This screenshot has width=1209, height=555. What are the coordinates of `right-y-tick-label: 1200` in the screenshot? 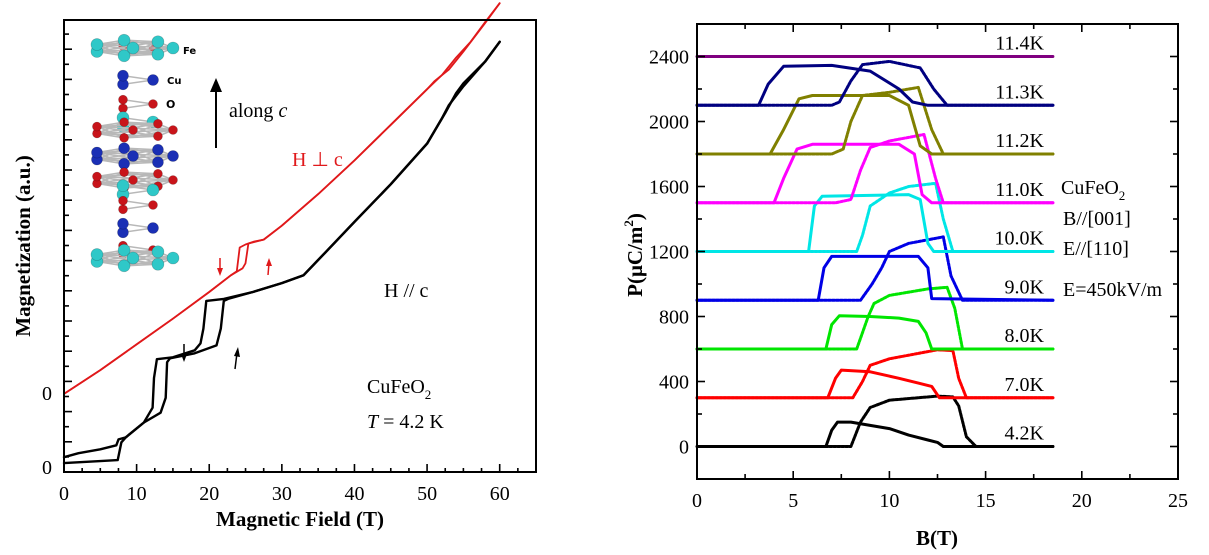 It's located at (669, 253).